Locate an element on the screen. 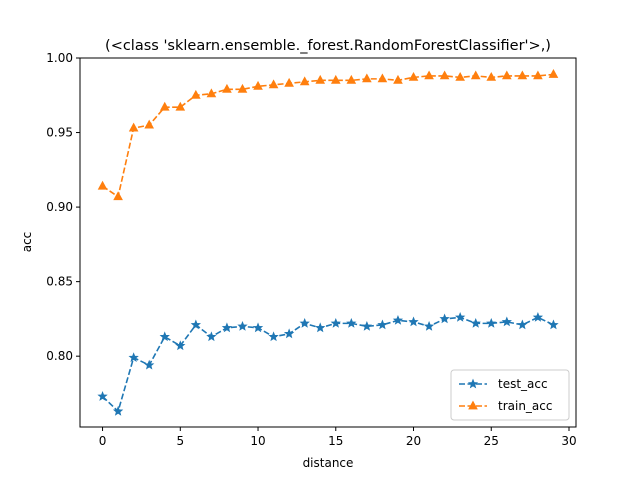 This screenshot has height=480, width=640. x-tick-label: 25 is located at coordinates (491, 441).